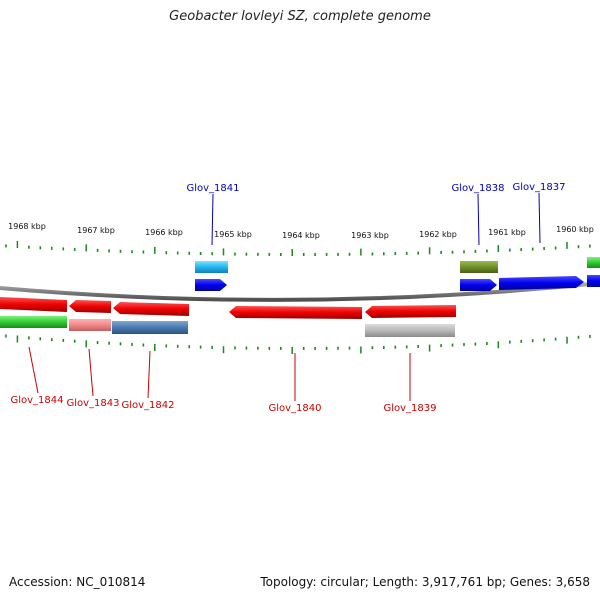  Describe the element at coordinates (151, 309) in the screenshot. I see `gene-glov-1842-arrow` at that location.